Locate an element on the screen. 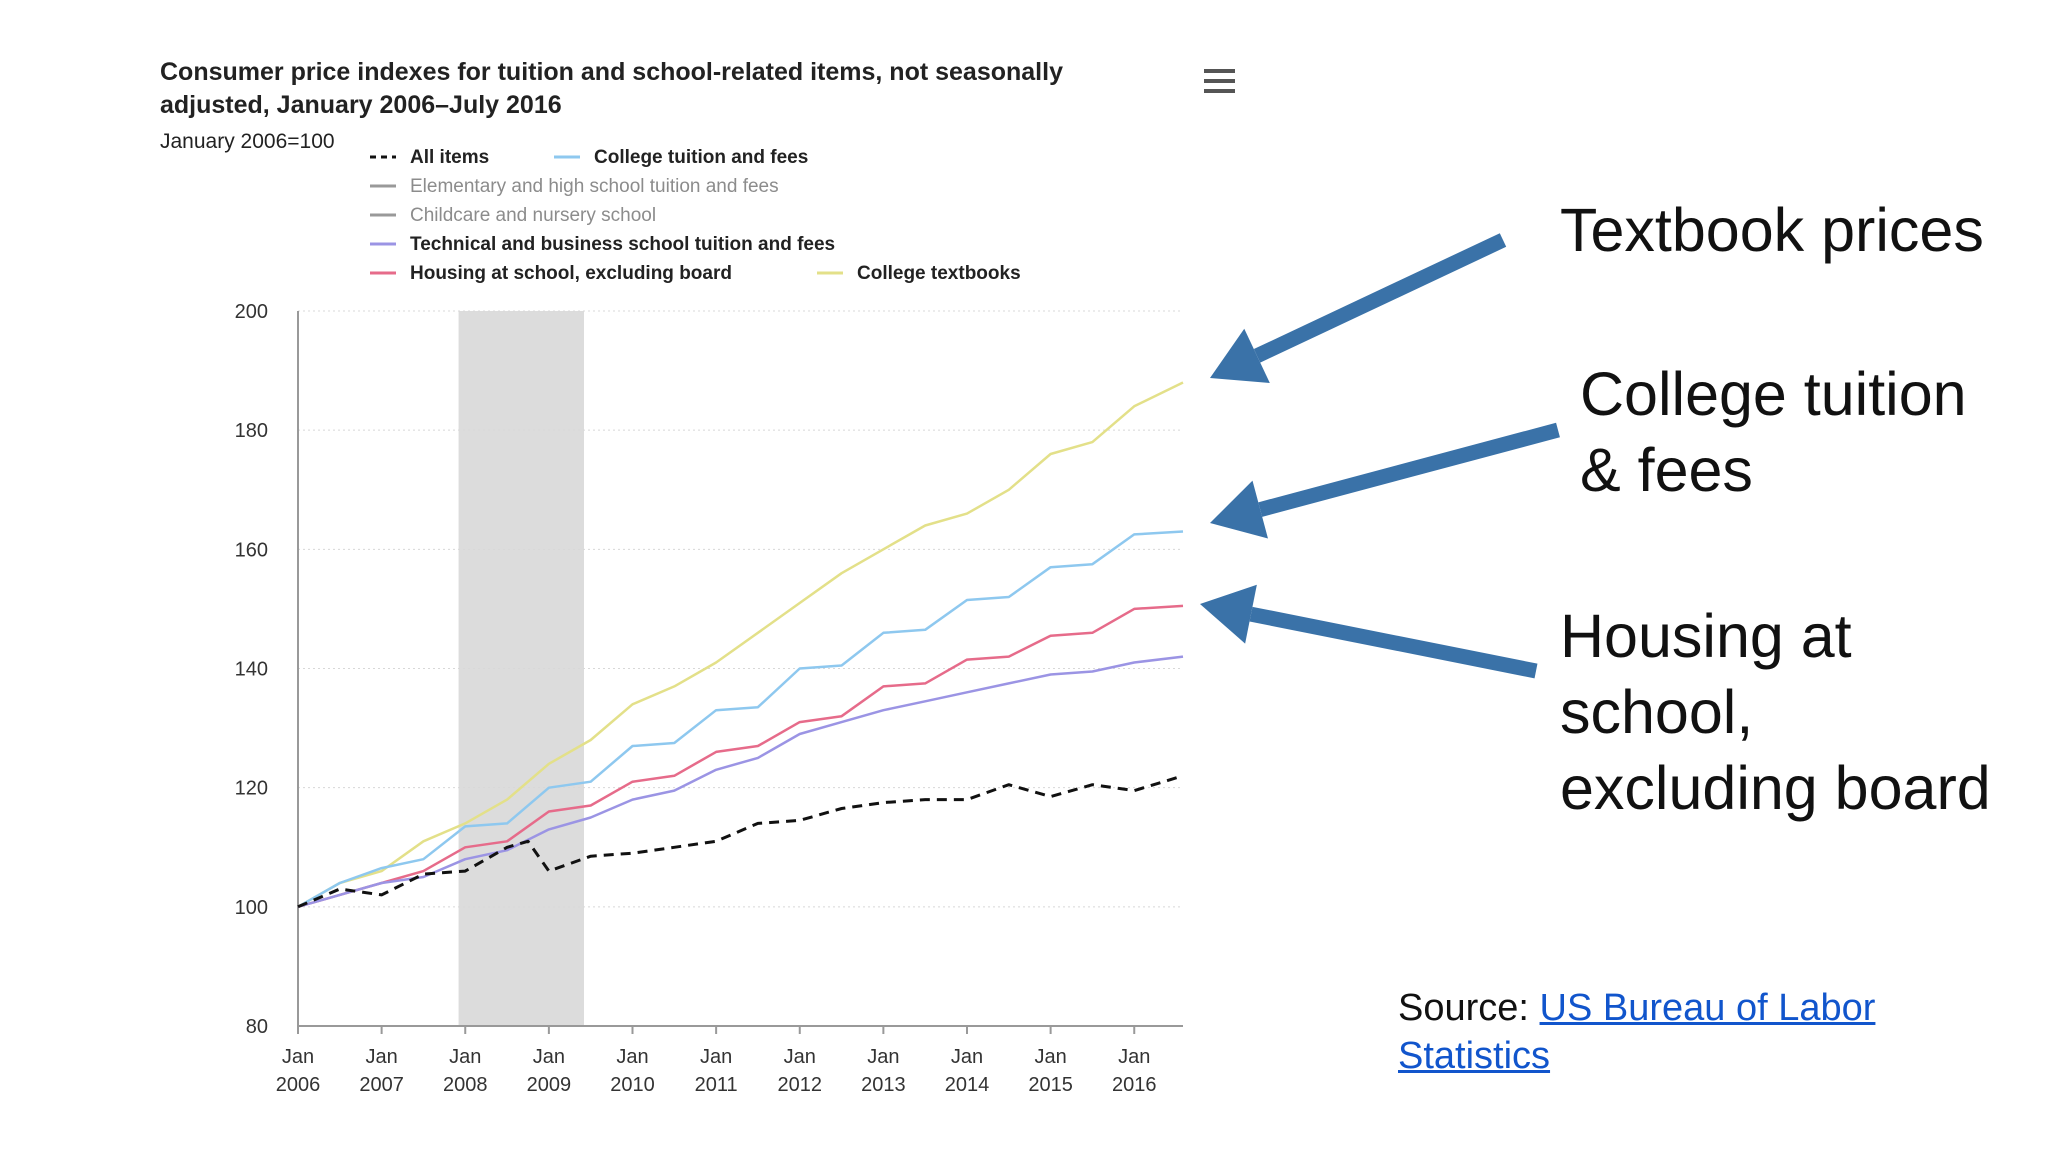  annotation-line: College tuition is located at coordinates (1773, 394).